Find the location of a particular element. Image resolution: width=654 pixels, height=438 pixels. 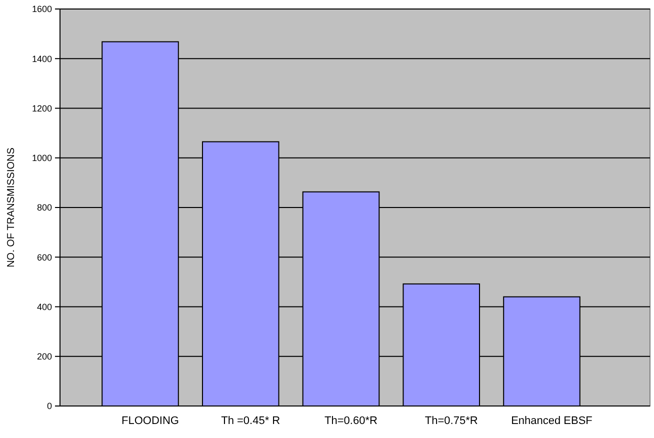

y-tick-label: 200 is located at coordinates (44, 357).